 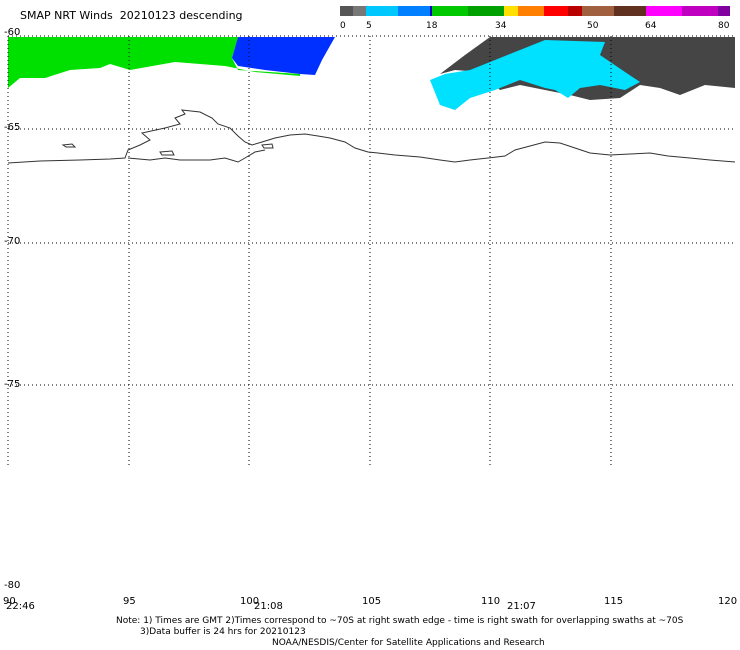 What do you see at coordinates (20, 606) in the screenshot?
I see `time-label: 22:46` at bounding box center [20, 606].